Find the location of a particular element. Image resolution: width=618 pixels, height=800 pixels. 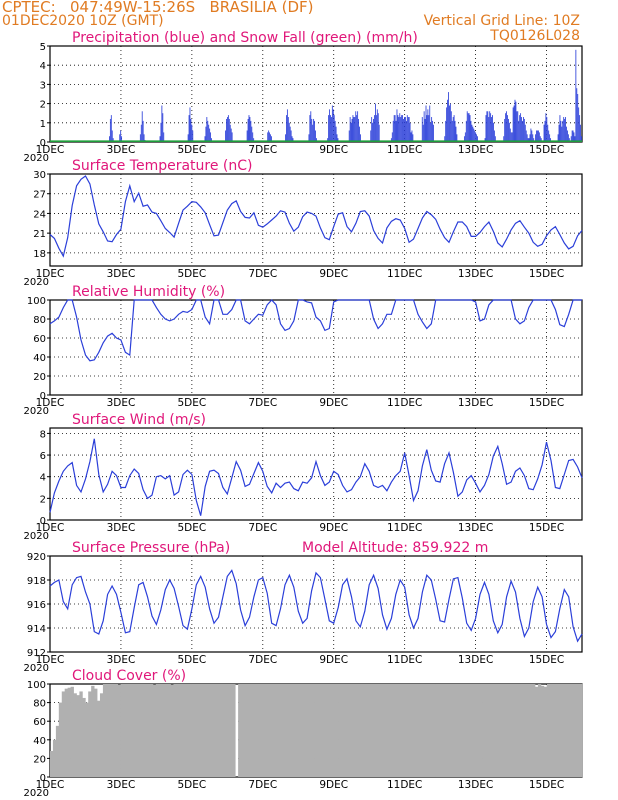

y-tick-label: 27 is located at coordinates (39, 195).